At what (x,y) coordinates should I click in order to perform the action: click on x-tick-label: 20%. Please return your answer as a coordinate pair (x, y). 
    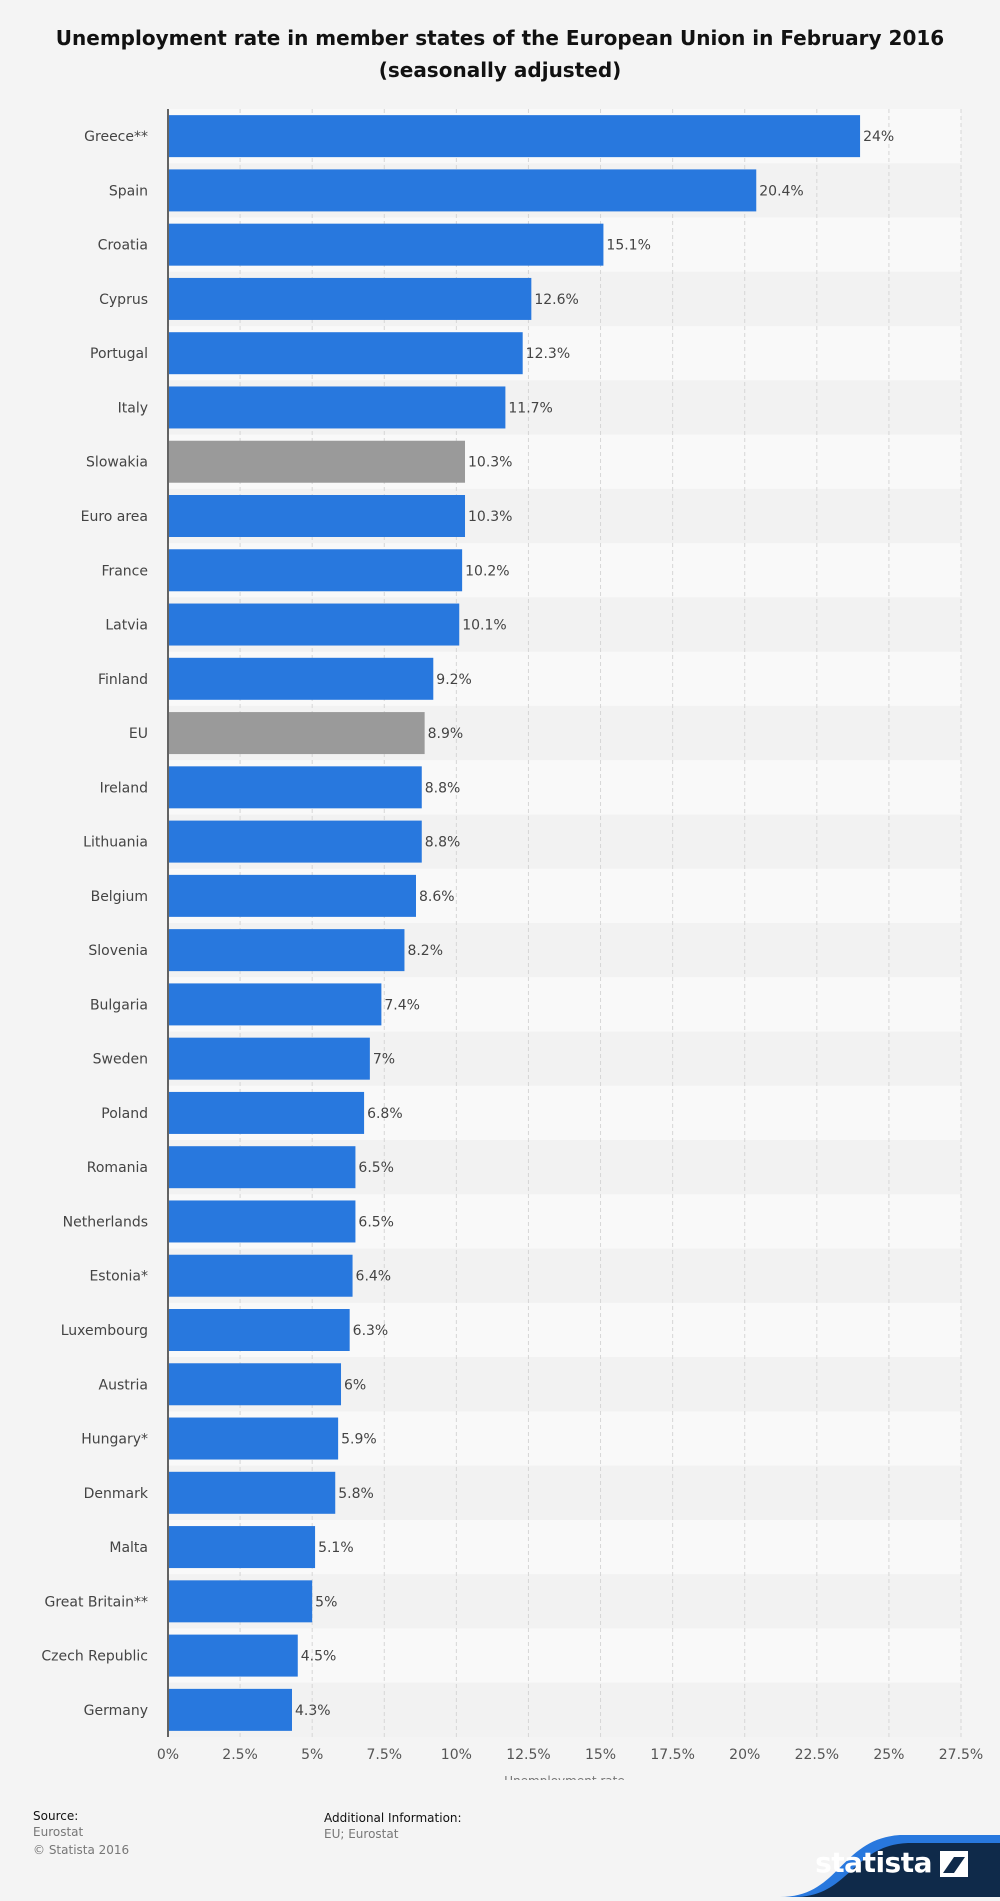
    Looking at the image, I should click on (744, 1755).